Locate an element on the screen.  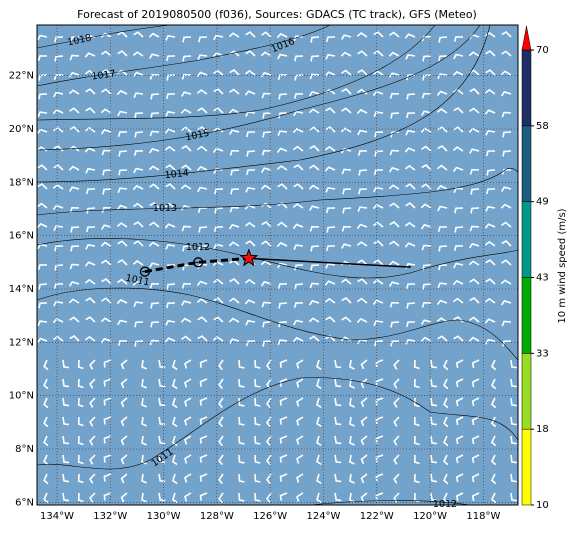
isobar-label: 1012 is located at coordinates (198, 247).